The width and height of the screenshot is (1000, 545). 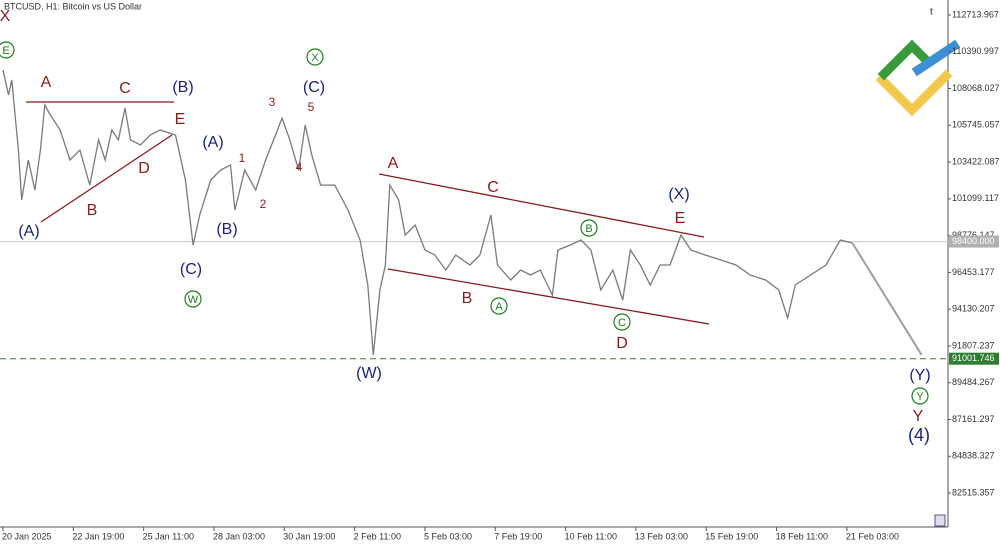 I want to click on y-tick-label: 108068.027, so click(x=976, y=88).